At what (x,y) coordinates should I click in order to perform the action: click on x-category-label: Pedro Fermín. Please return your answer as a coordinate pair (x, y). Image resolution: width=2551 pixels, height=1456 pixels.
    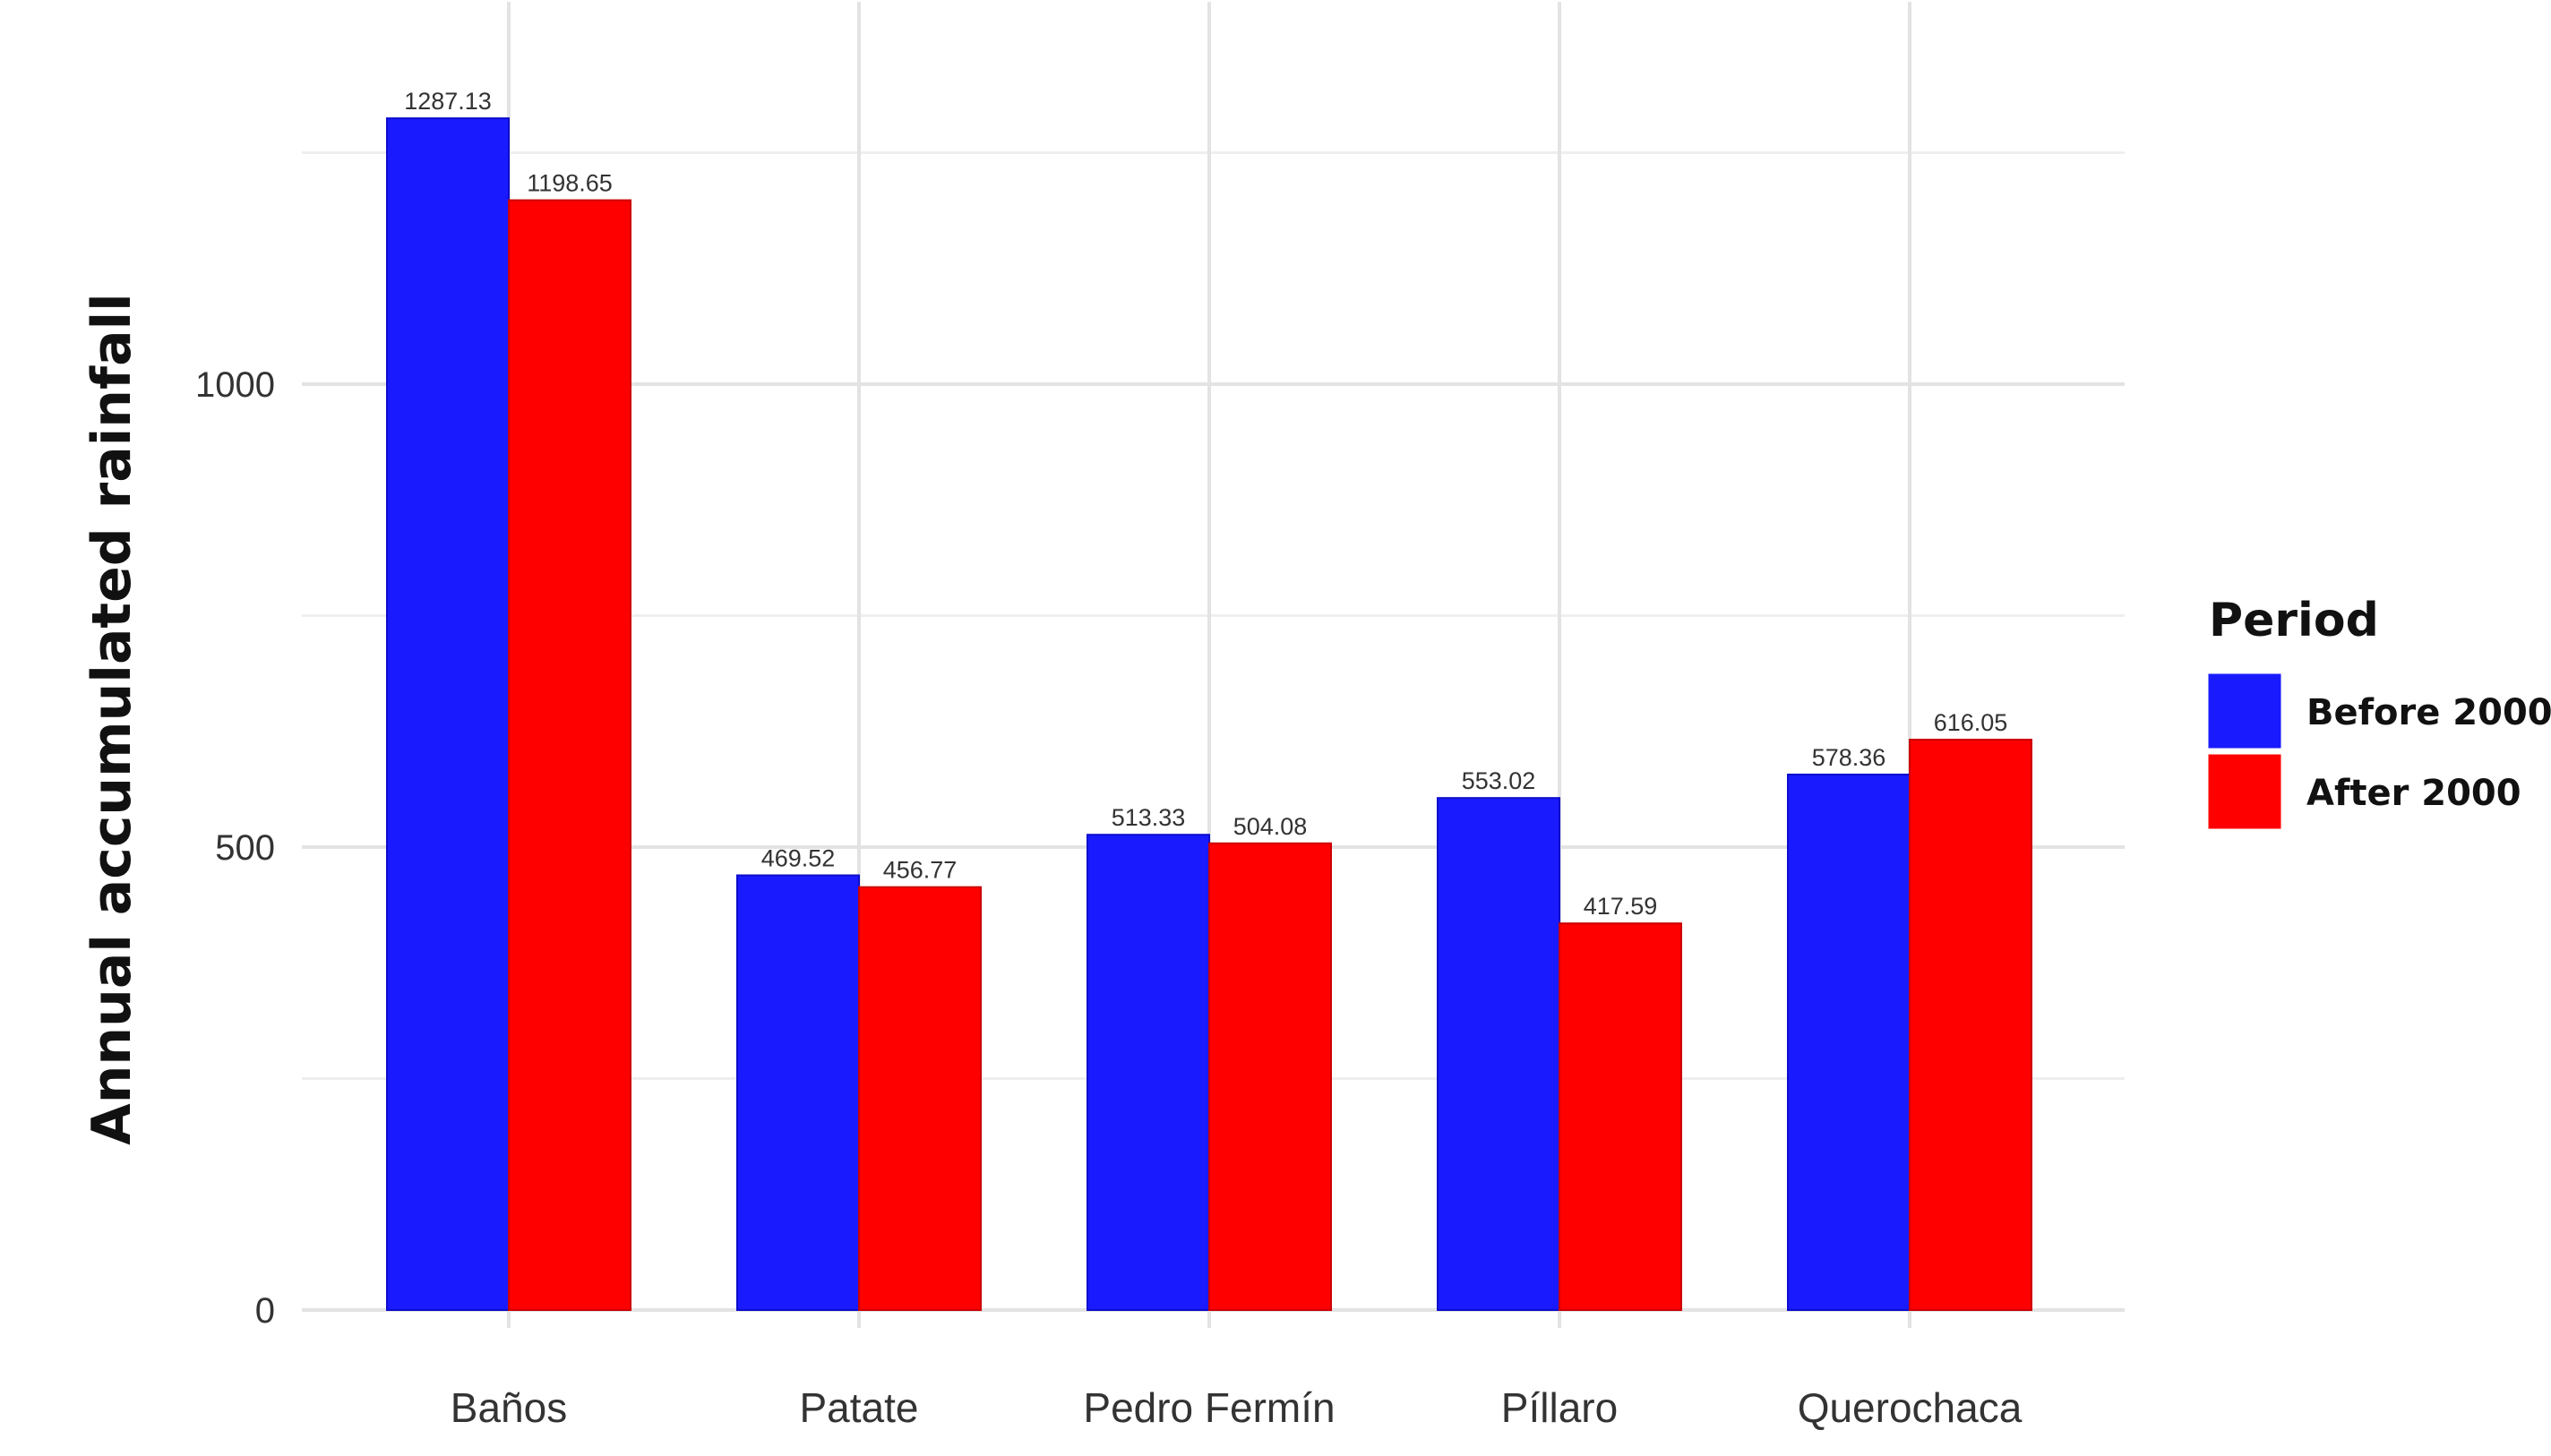
    Looking at the image, I should click on (1209, 1407).